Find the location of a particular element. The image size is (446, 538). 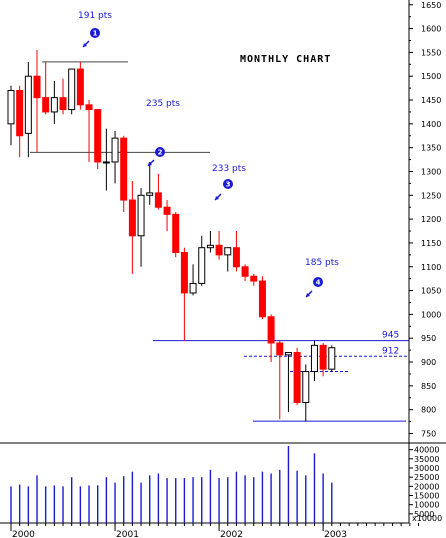

price-tick-label: 1400 is located at coordinates (431, 124).